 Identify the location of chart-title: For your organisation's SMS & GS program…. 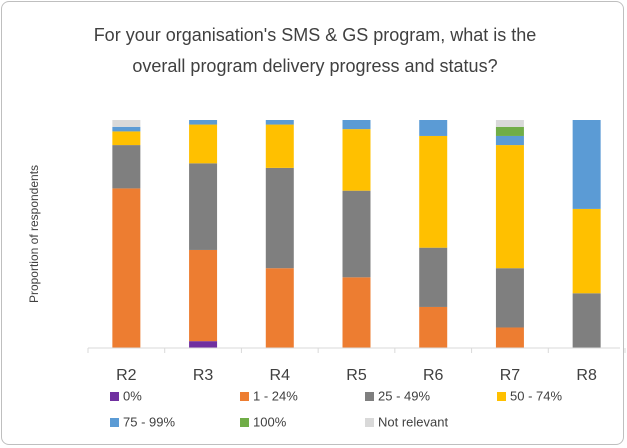
(315, 50).